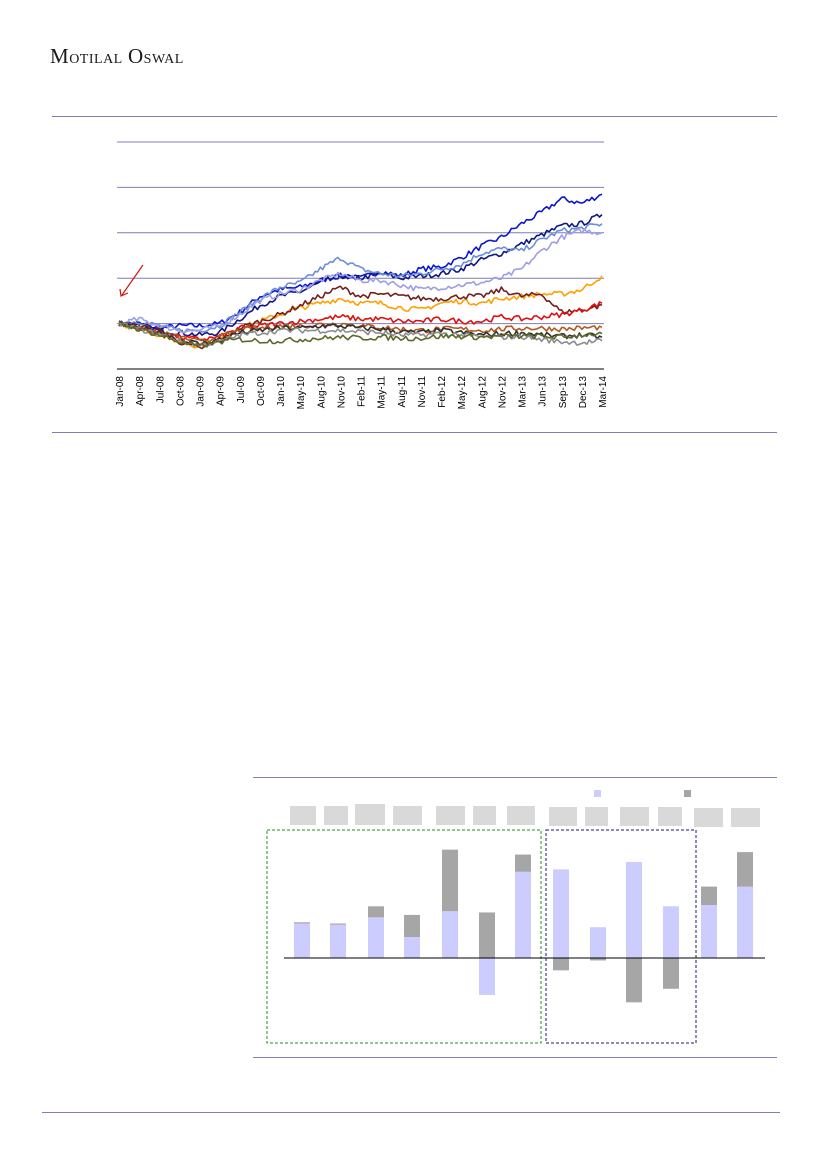 The width and height of the screenshot is (827, 1169). I want to click on chart1-top-rule, so click(414, 116).